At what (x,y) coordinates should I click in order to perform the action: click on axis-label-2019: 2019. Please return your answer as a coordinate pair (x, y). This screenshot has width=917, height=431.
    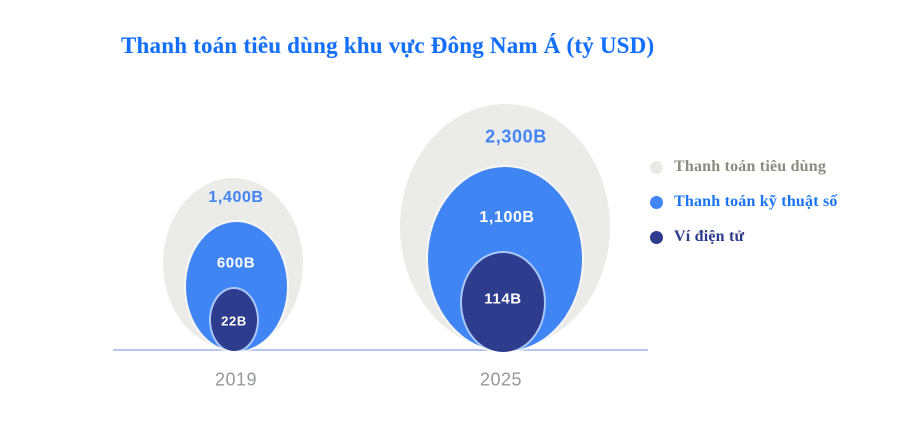
    Looking at the image, I should click on (236, 379).